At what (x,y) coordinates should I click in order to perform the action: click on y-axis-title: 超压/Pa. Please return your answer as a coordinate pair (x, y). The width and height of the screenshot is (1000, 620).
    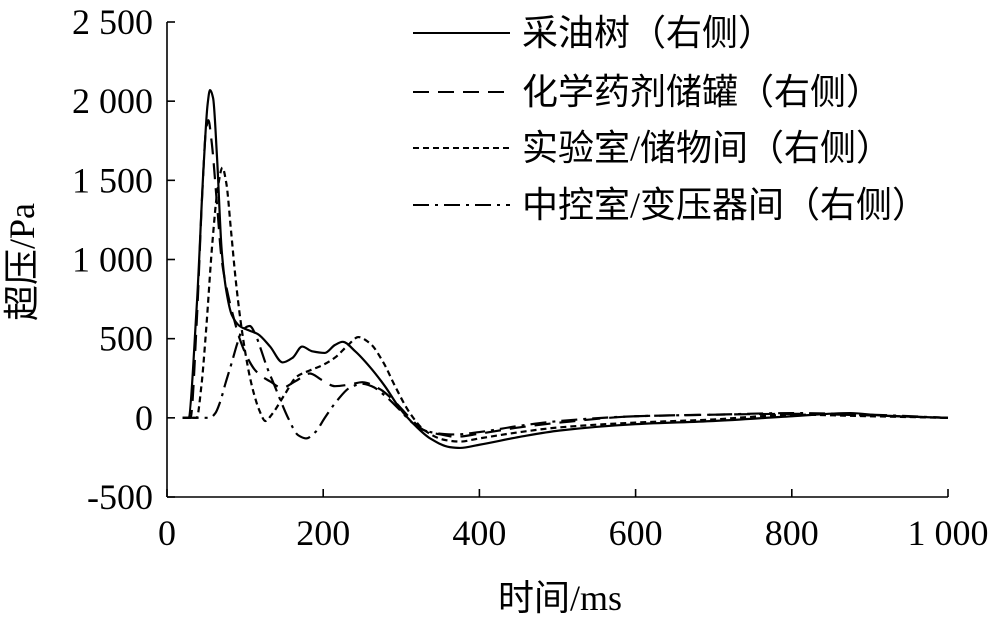
    Looking at the image, I should click on (22, 262).